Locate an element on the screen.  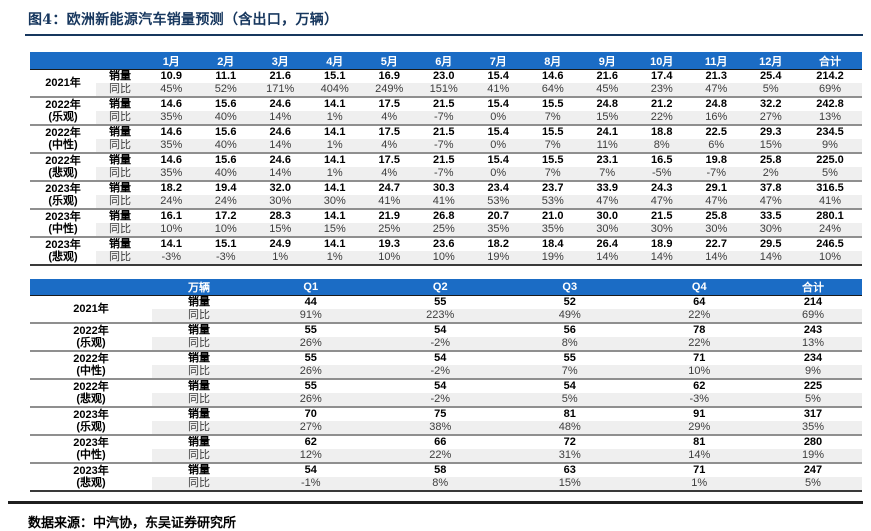
sales-value: 21.6 is located at coordinates (280, 76).